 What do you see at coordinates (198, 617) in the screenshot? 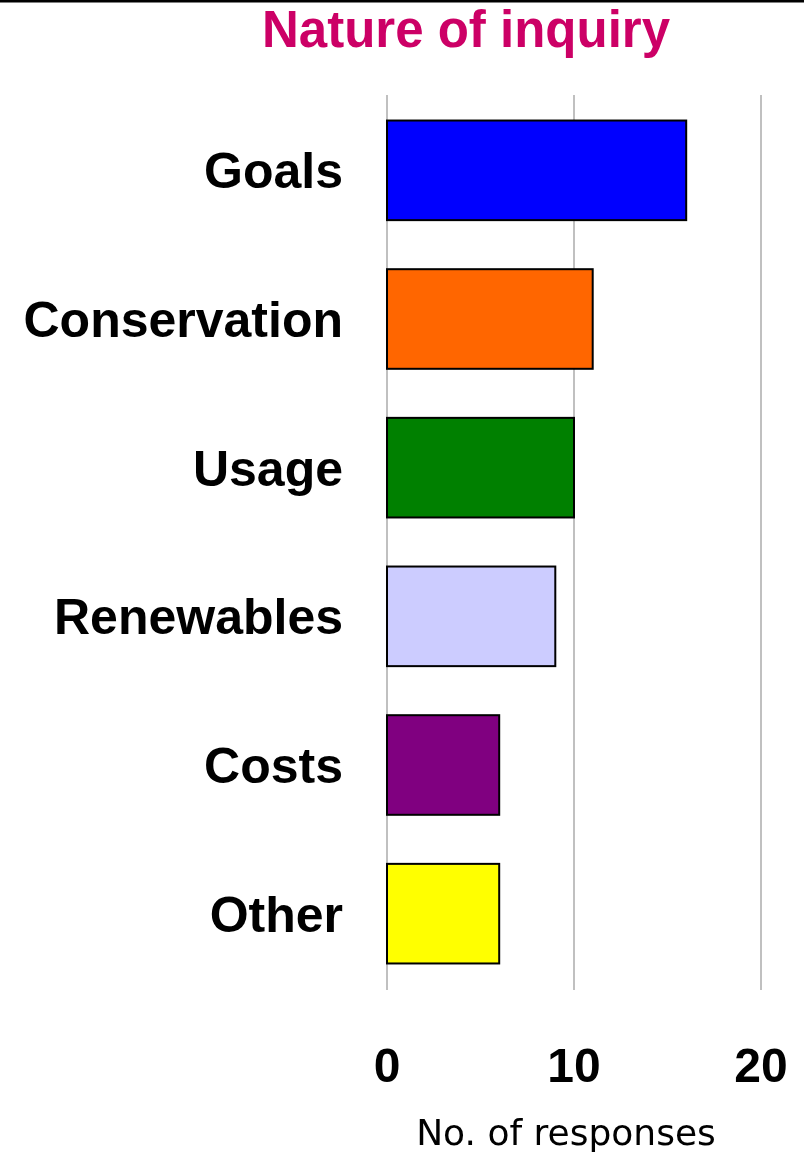
I see `y-tick-label: Renewables` at bounding box center [198, 617].